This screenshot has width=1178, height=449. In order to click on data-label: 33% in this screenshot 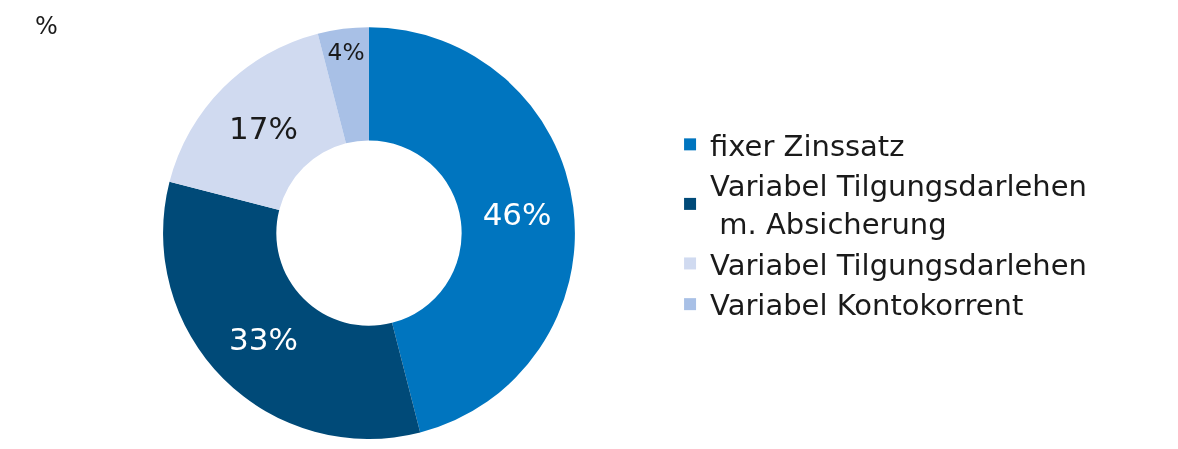, I will do `click(263, 338)`.